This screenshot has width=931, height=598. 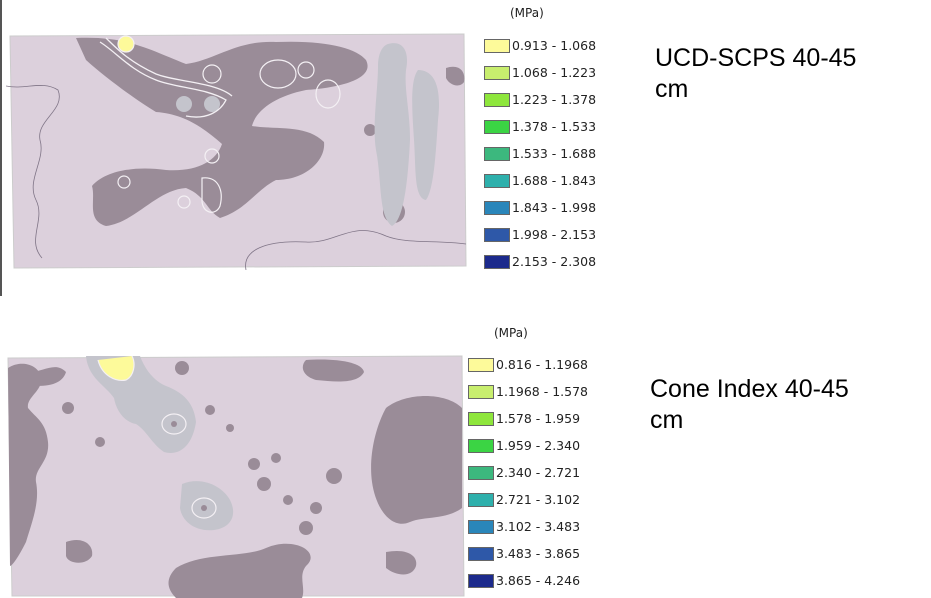 What do you see at coordinates (554, 126) in the screenshot?
I see `legend-range: 1.378 - 1.533` at bounding box center [554, 126].